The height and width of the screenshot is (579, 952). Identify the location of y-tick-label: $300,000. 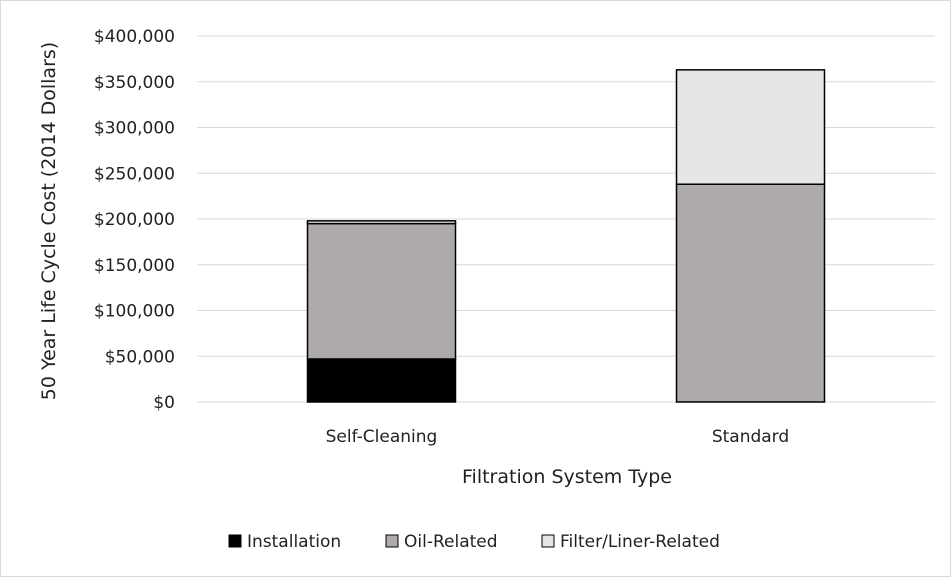
(134, 129).